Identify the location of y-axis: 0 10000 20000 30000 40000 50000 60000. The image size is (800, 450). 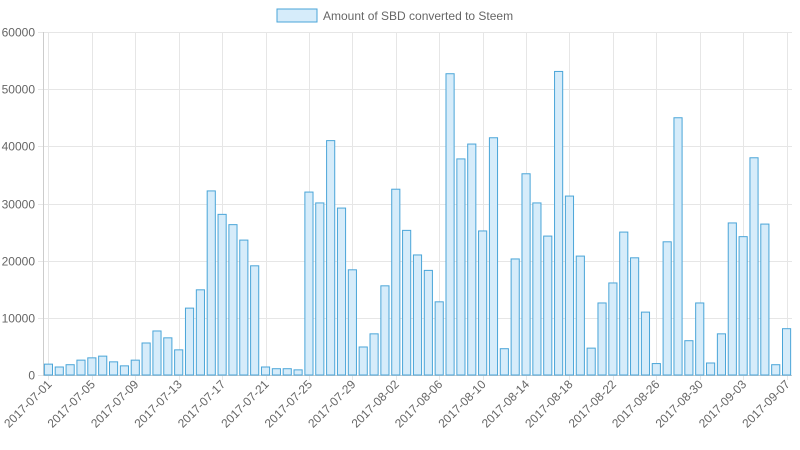
(23, 204).